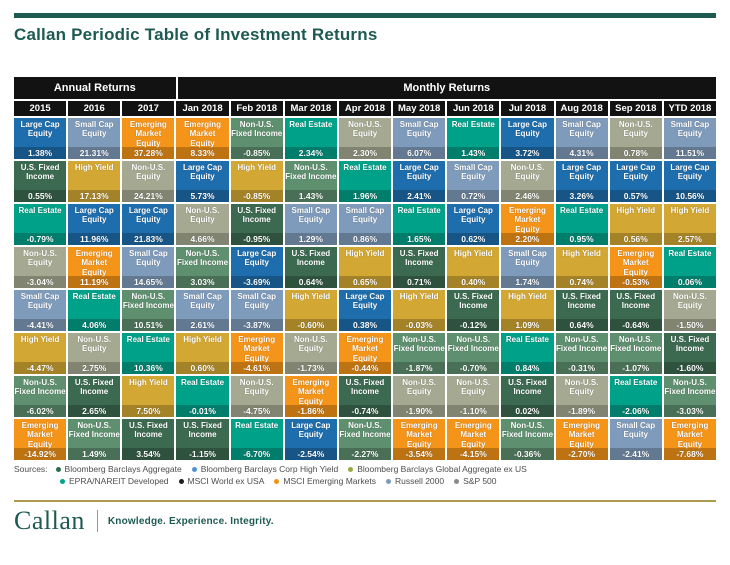 This screenshot has height=565, width=730. What do you see at coordinates (635, 224) in the screenshot?
I see `return-cell: High Yield 0.56%` at bounding box center [635, 224].